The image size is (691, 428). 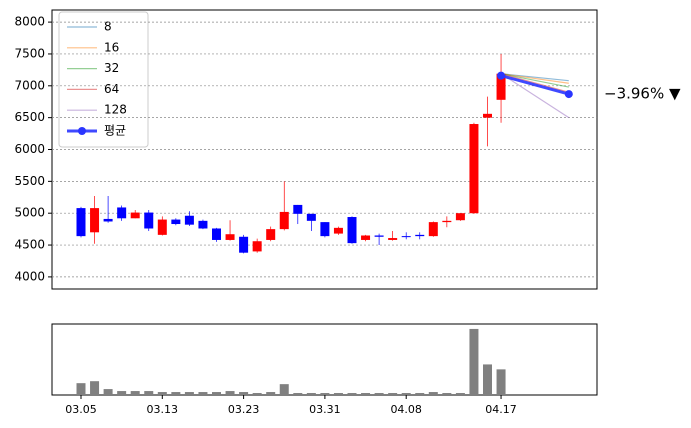 I want to click on y-tick-label: 8000, so click(x=29, y=22).